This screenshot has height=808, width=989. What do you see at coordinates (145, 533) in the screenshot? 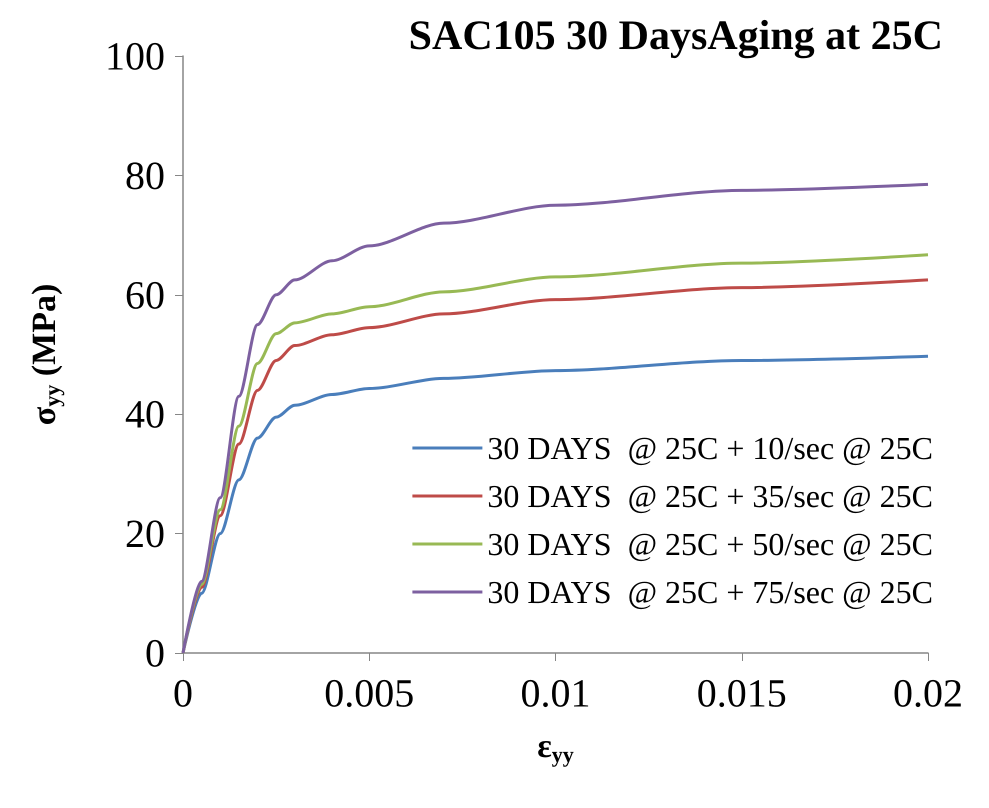
I see `y-tick-label: 20` at bounding box center [145, 533].